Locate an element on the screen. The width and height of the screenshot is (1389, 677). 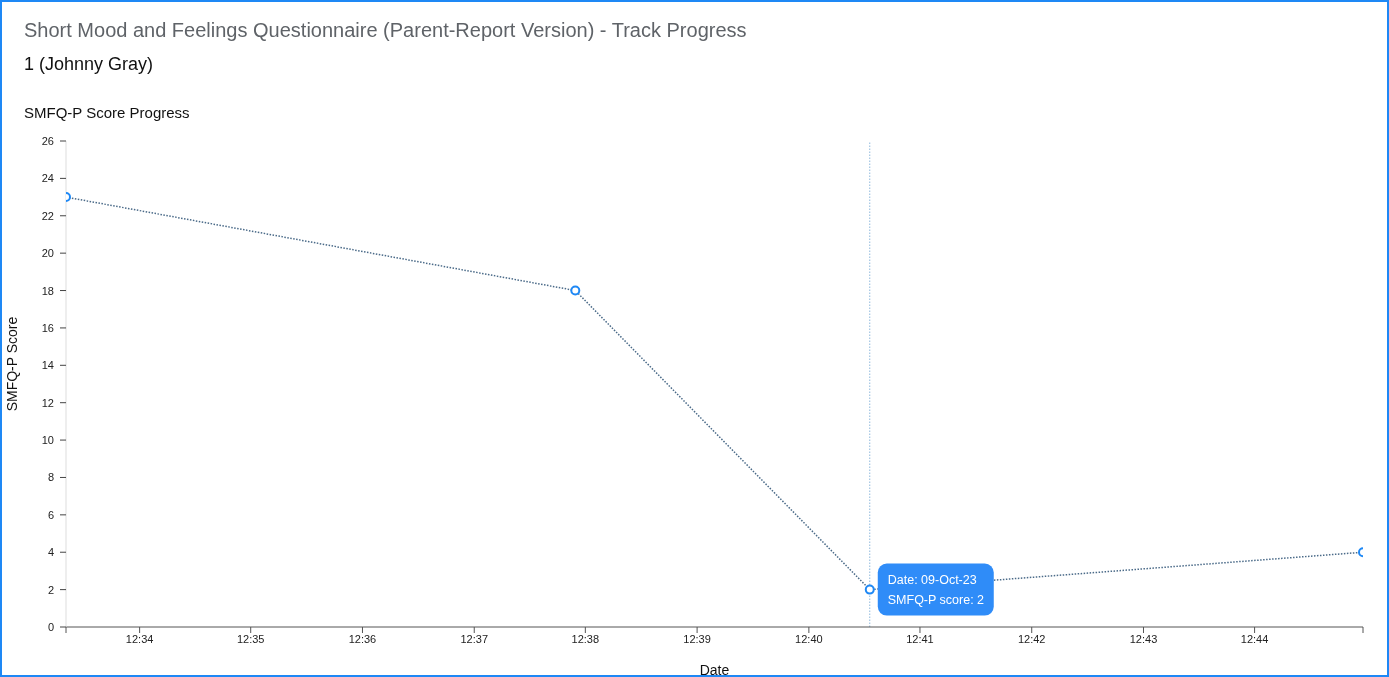
y-tick-label: 16 is located at coordinates (47, 327).